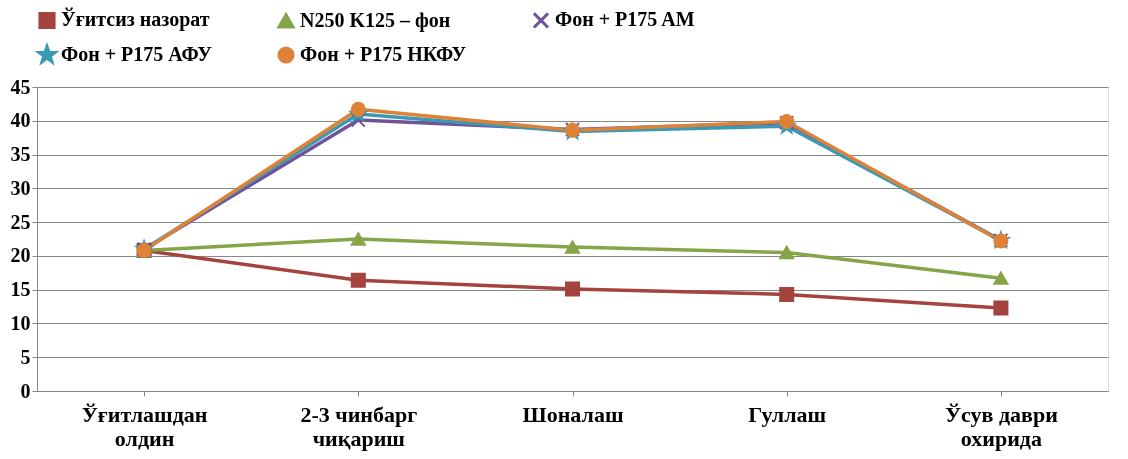 The height and width of the screenshot is (459, 1128). Describe the element at coordinates (20, 289) in the screenshot. I see `y-tick-label: 15` at that location.